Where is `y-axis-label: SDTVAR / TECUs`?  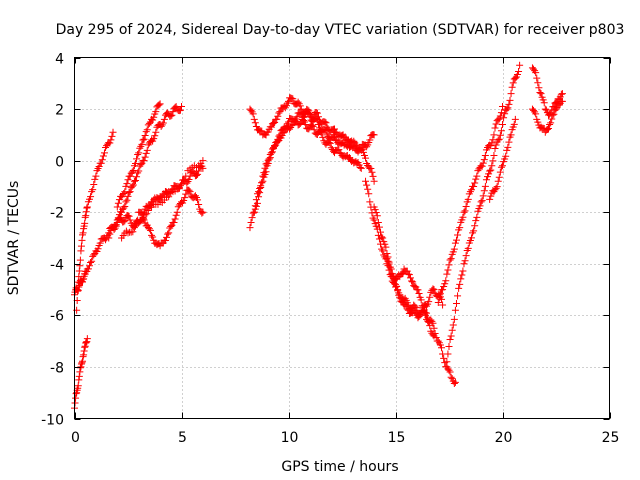
y-axis-label: SDTVAR / TECUs is located at coordinates (14, 238).